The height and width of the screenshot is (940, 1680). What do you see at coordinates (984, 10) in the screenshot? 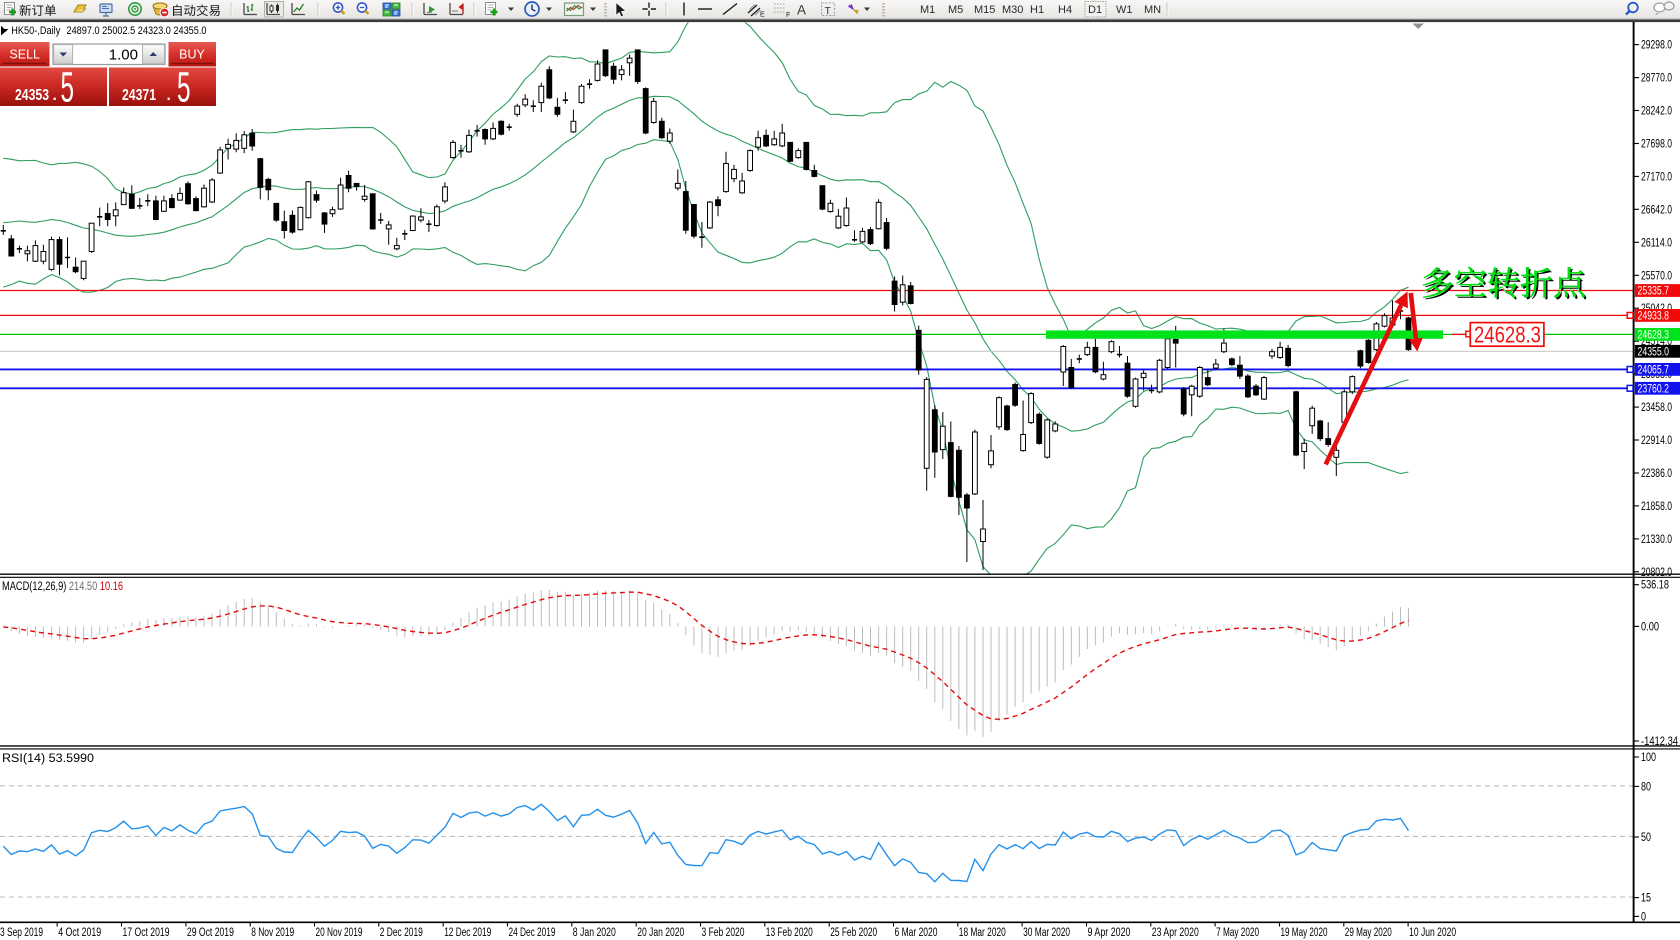
I see `svg-text: M15` at bounding box center [984, 10].